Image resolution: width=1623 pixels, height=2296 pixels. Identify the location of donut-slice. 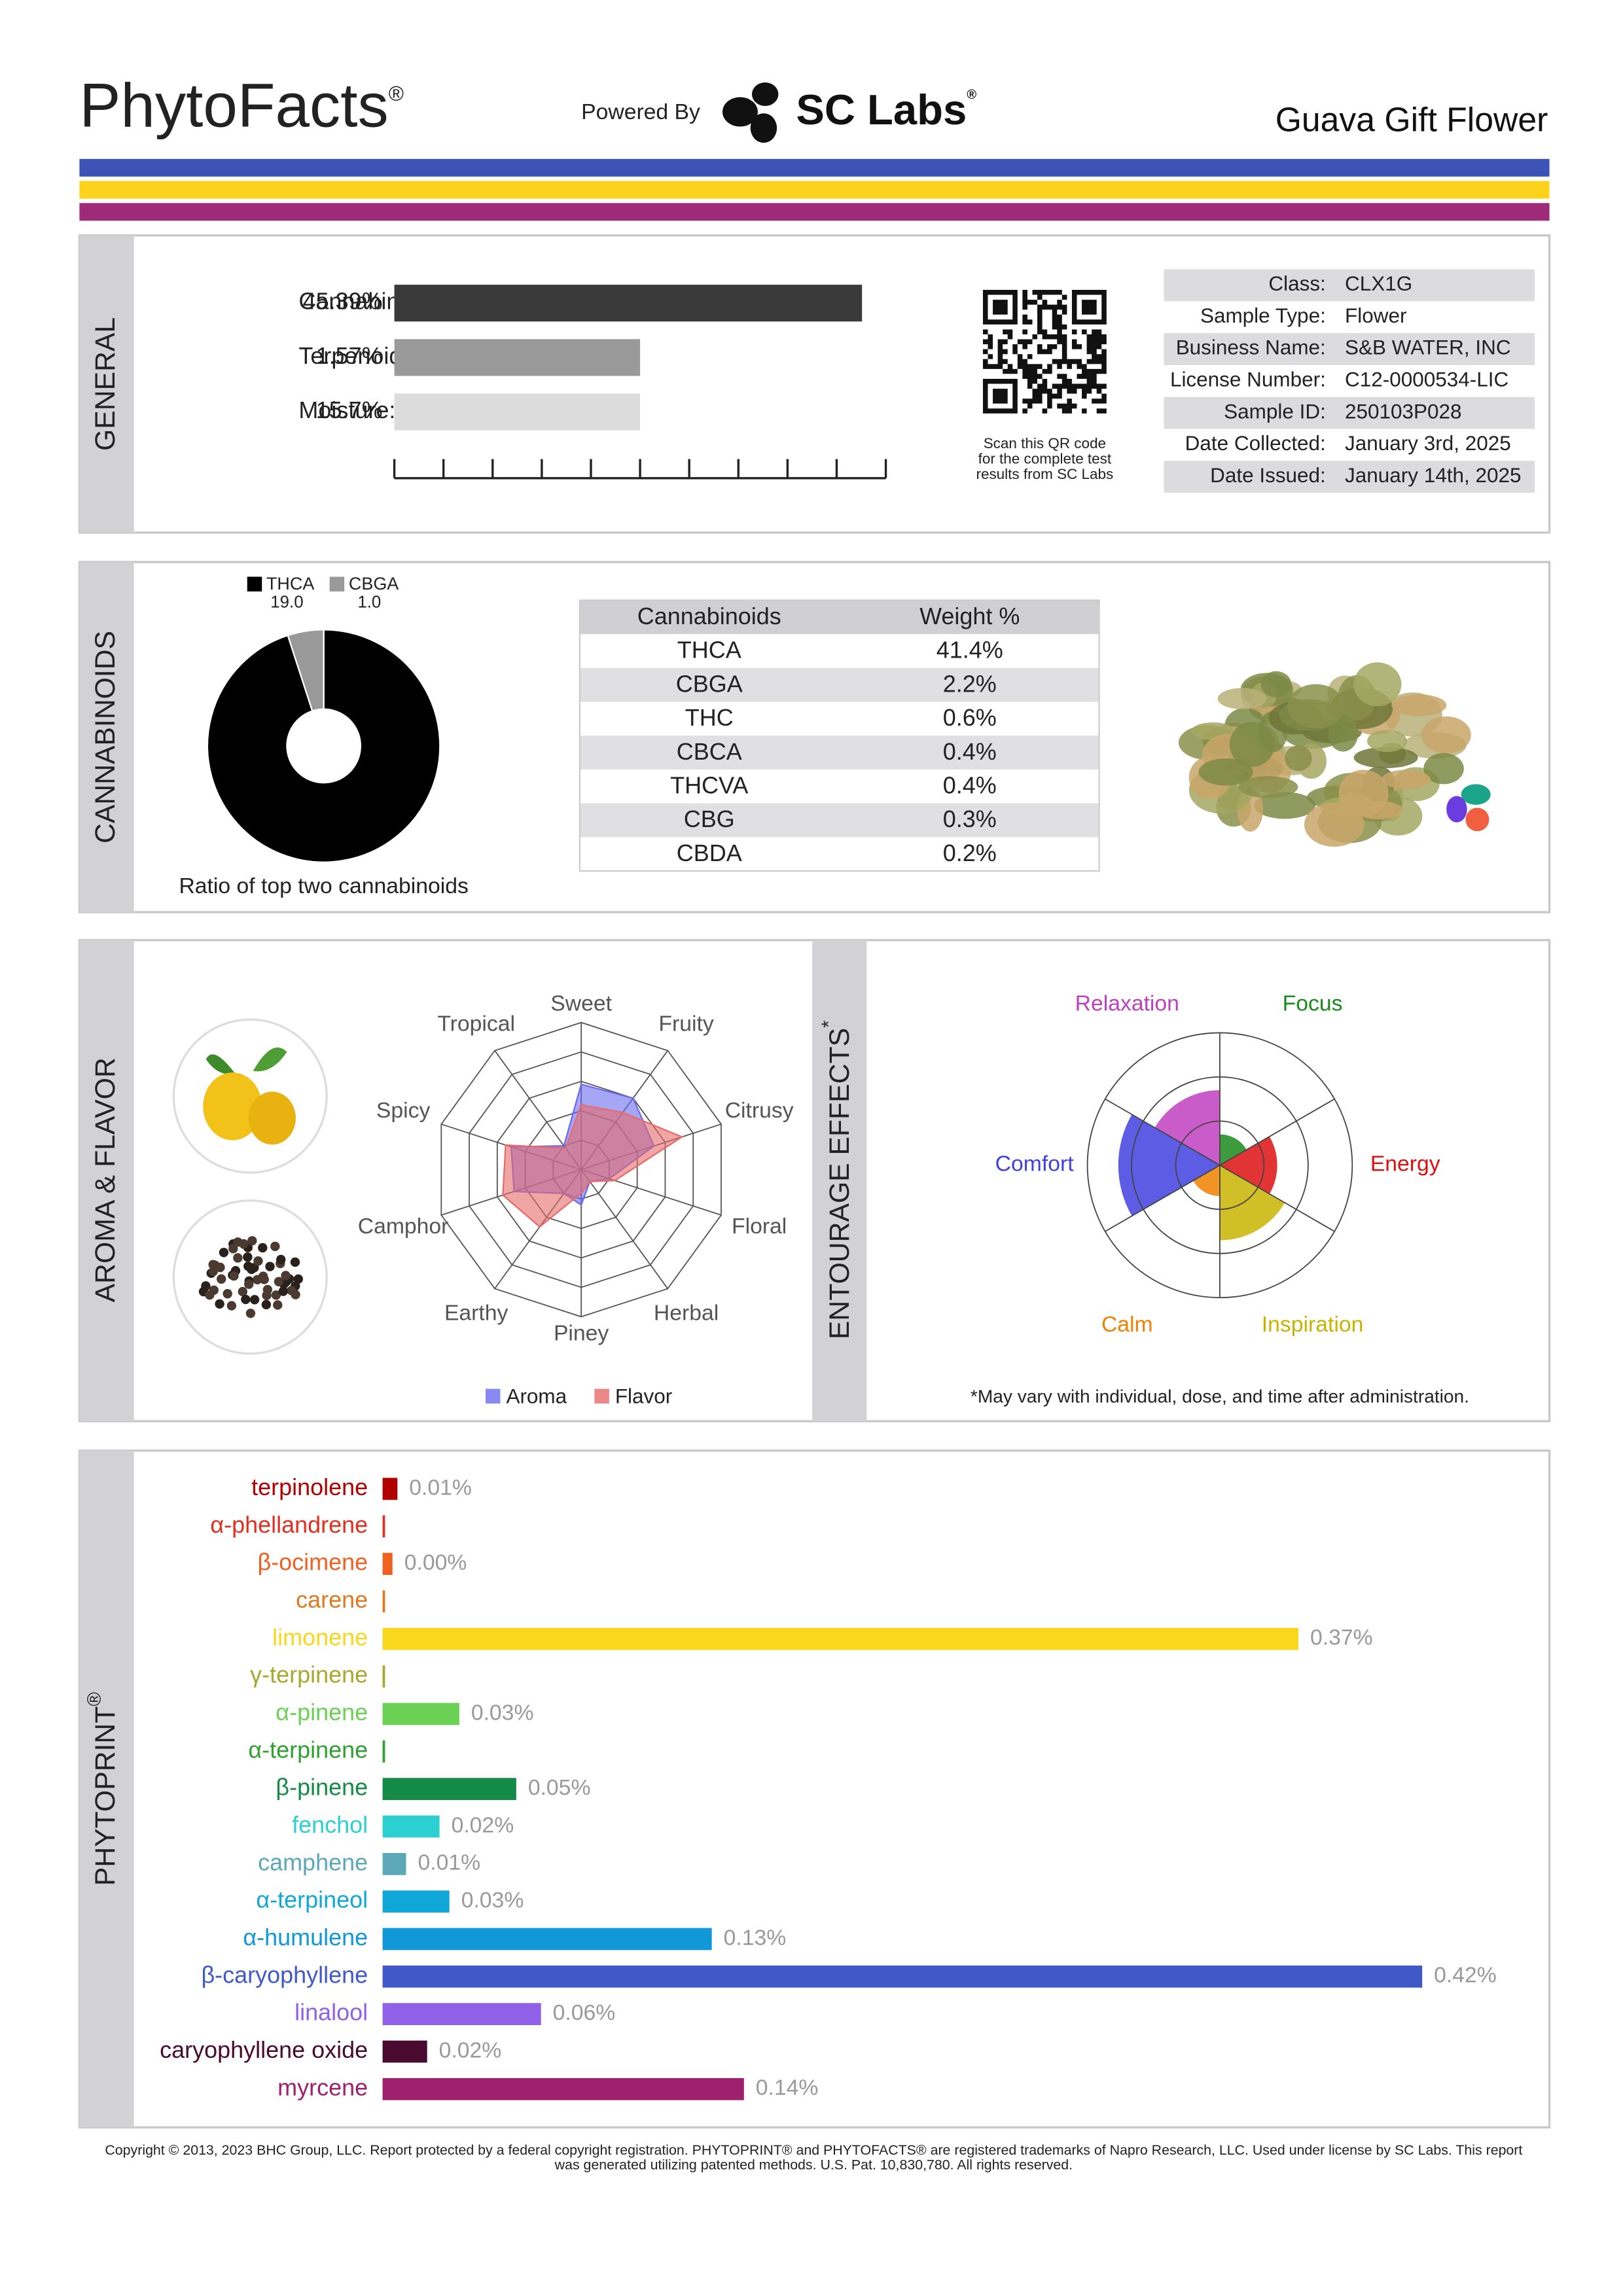
(306, 670).